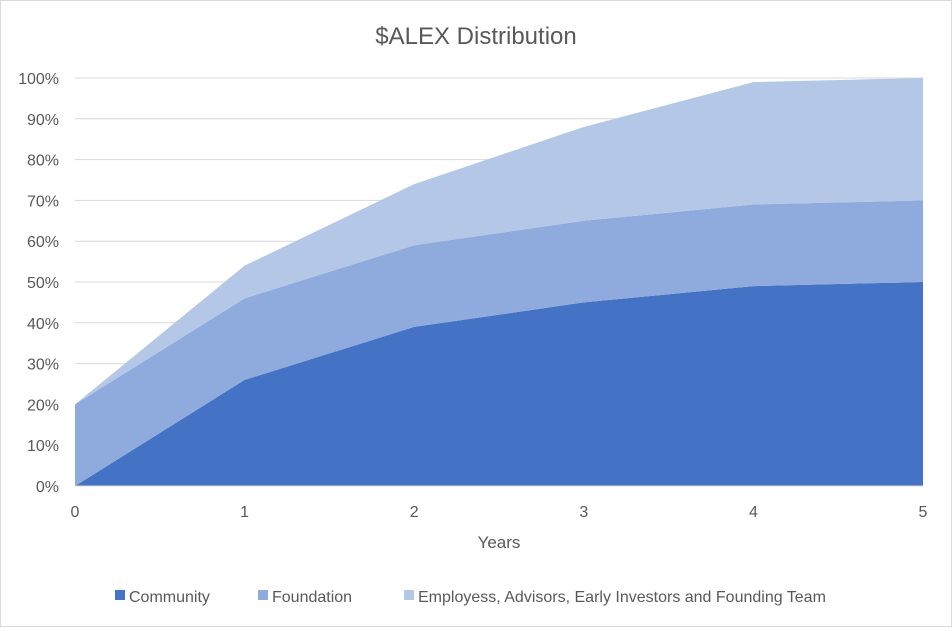  What do you see at coordinates (43, 283) in the screenshot?
I see `y-tick-label: 50%` at bounding box center [43, 283].